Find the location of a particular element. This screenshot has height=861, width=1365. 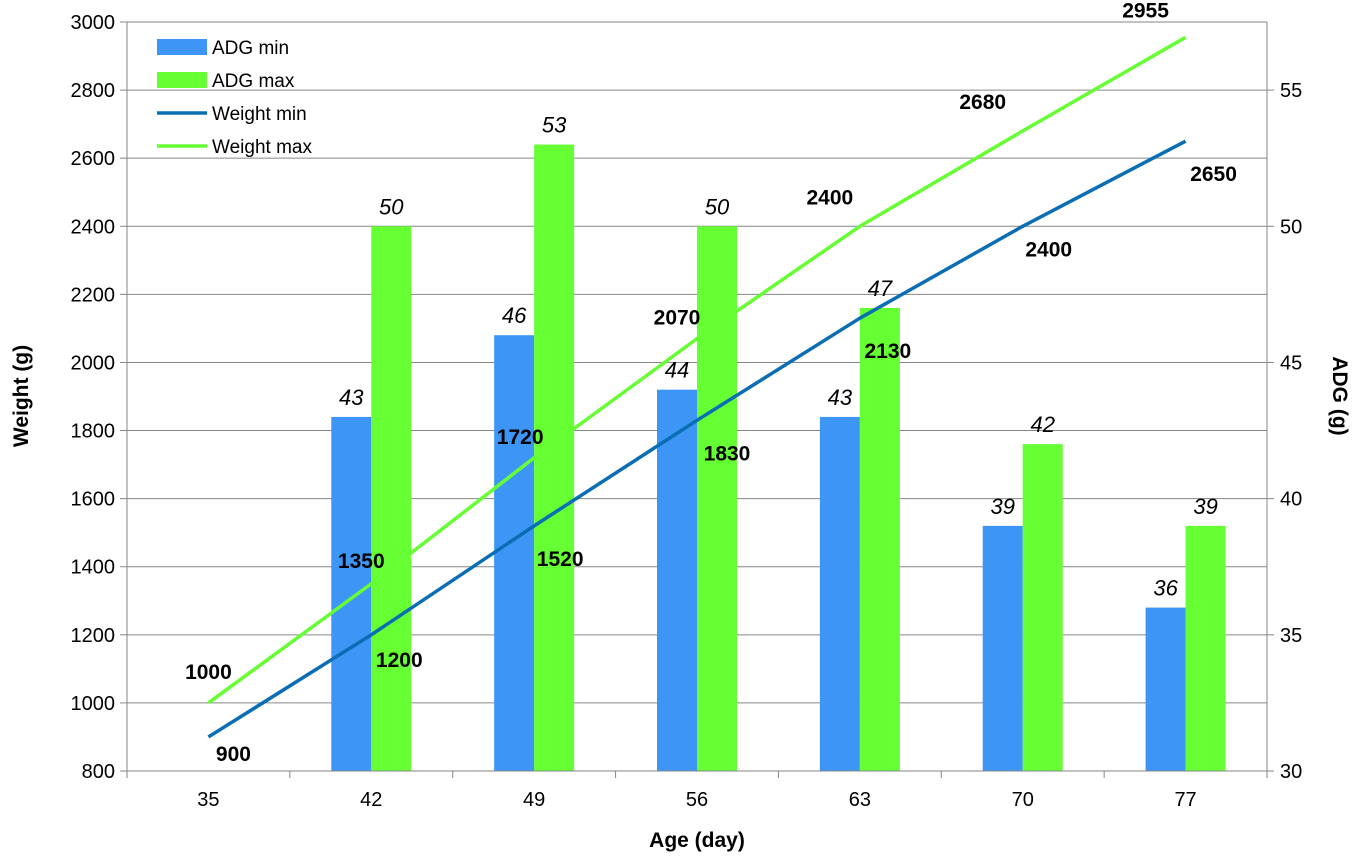

y-right-tick-label: 30 is located at coordinates (1291, 772).